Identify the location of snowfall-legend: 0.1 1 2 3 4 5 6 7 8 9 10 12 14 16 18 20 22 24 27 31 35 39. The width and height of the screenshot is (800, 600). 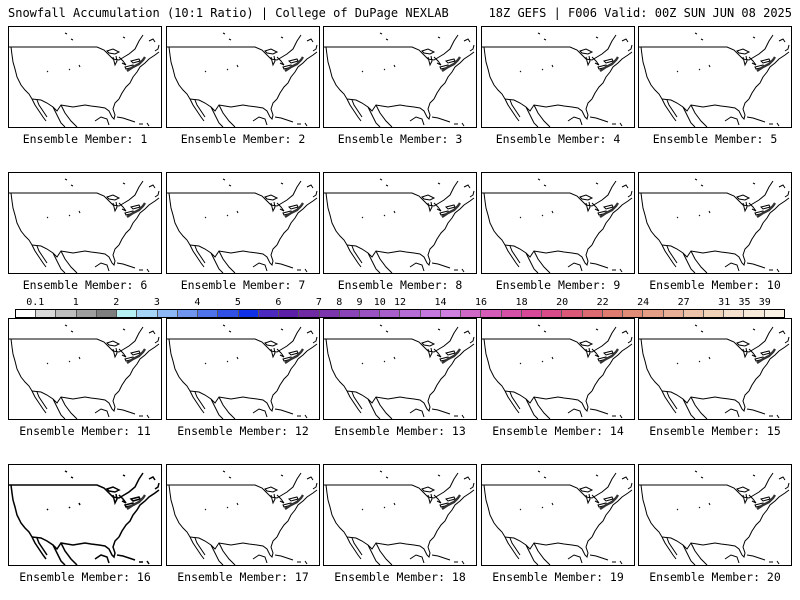
(400, 307).